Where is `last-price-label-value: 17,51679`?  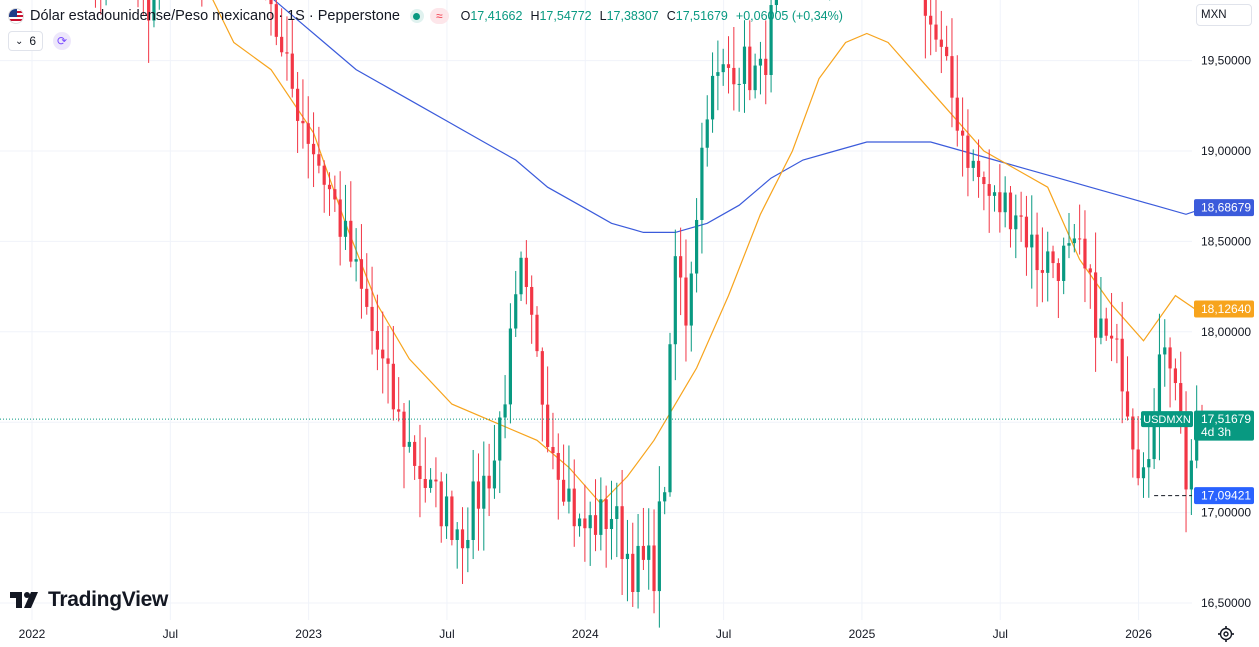
last-price-label-value: 17,51679 is located at coordinates (1226, 419).